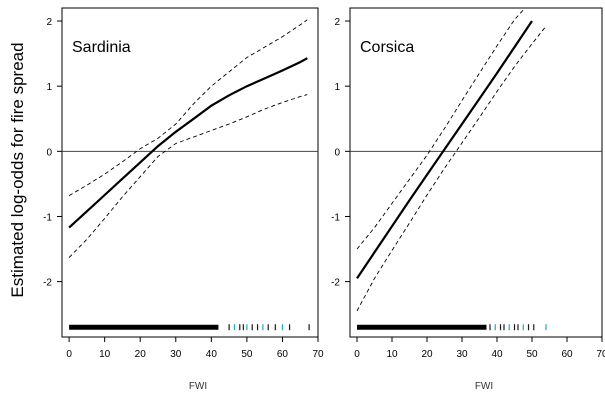 The image size is (605, 402). What do you see at coordinates (101, 47) in the screenshot?
I see `panel-title: Sardinia` at bounding box center [101, 47].